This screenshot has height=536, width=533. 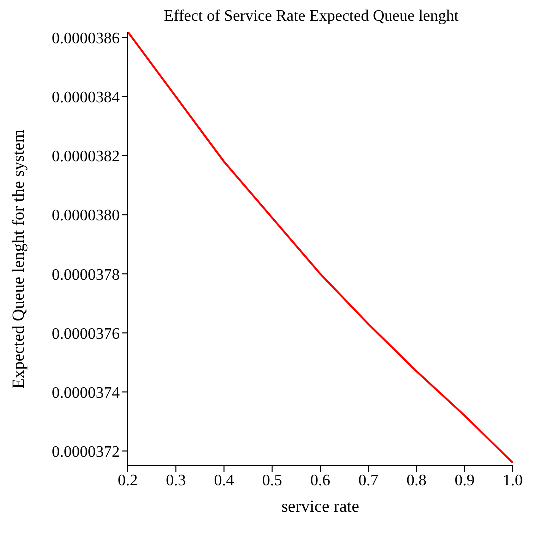 What do you see at coordinates (86, 275) in the screenshot?
I see `y-tick-label: 0.0000378` at bounding box center [86, 275].